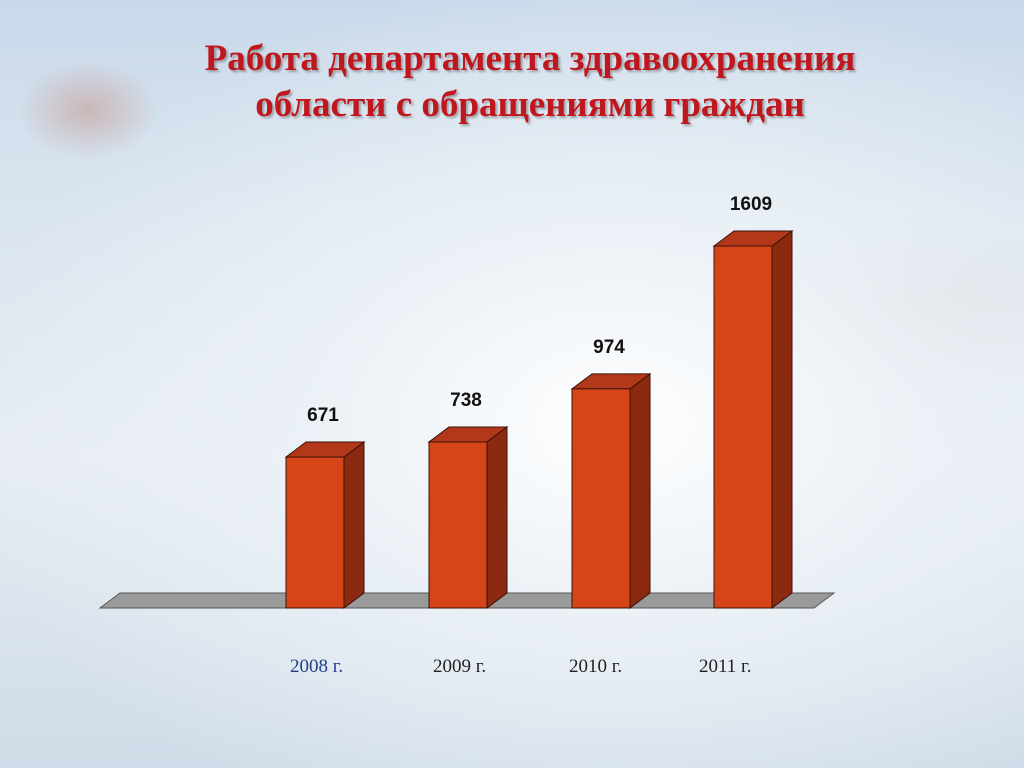 The width and height of the screenshot is (1024, 768). Describe the element at coordinates (725, 666) in the screenshot. I see `category-label: 2011 г.` at that location.